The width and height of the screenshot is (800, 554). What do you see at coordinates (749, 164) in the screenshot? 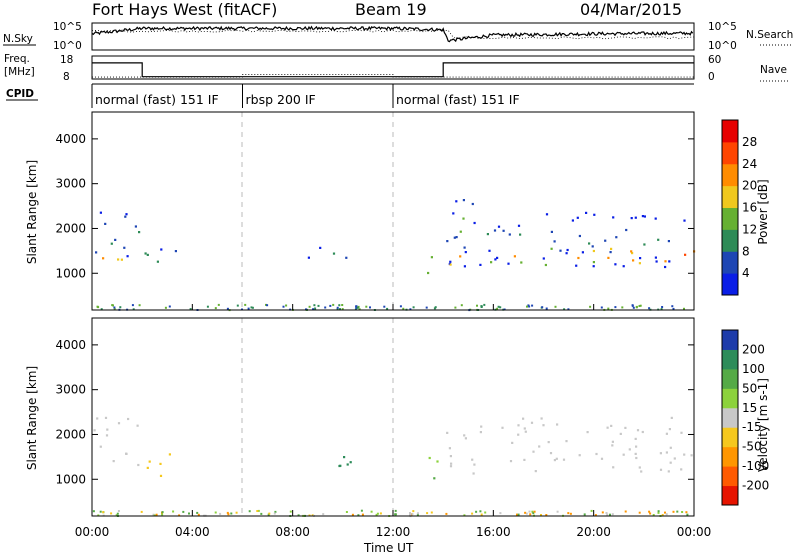
I see `colorbar-tick-label: 24` at bounding box center [749, 164].